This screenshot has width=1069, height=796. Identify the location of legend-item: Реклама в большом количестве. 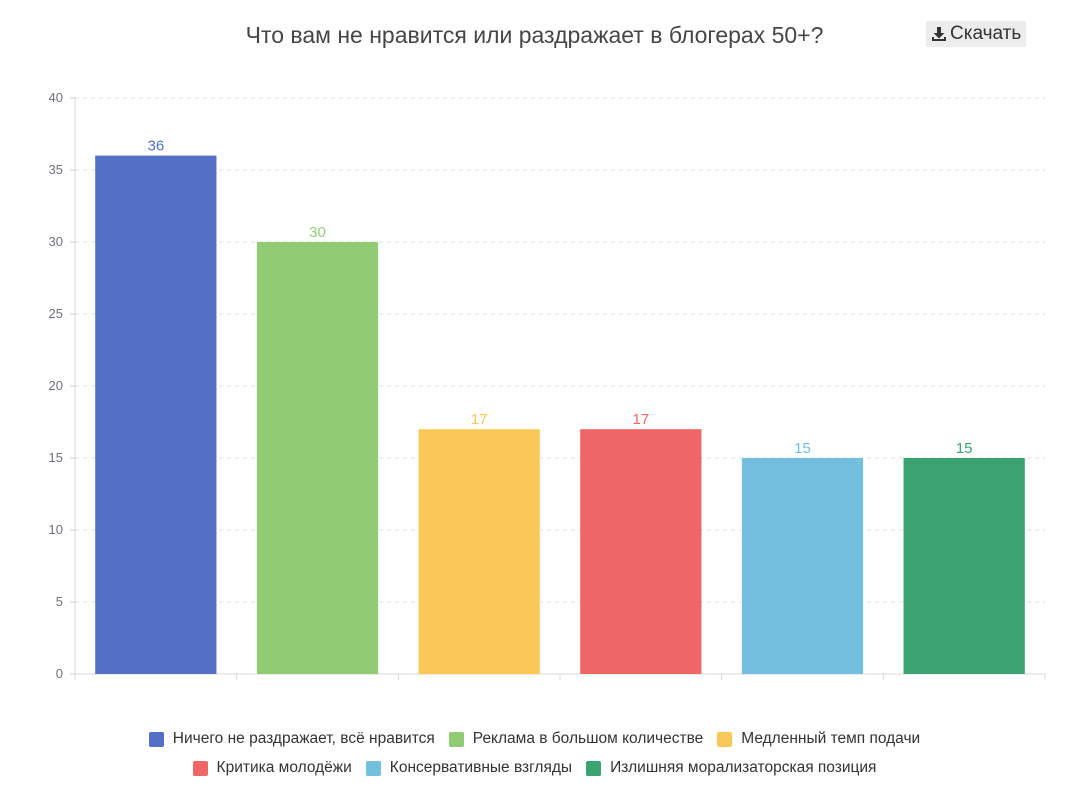
(576, 739).